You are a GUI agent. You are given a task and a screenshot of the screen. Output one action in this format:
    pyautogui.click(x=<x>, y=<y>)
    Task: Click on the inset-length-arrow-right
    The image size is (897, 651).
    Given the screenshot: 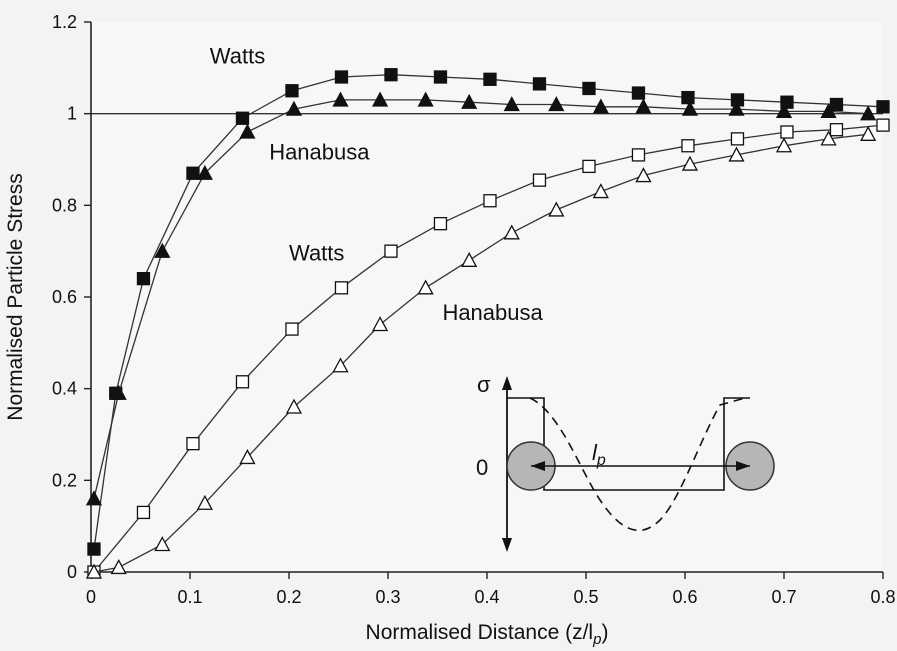 What is the action you would take?
    pyautogui.click(x=743, y=466)
    